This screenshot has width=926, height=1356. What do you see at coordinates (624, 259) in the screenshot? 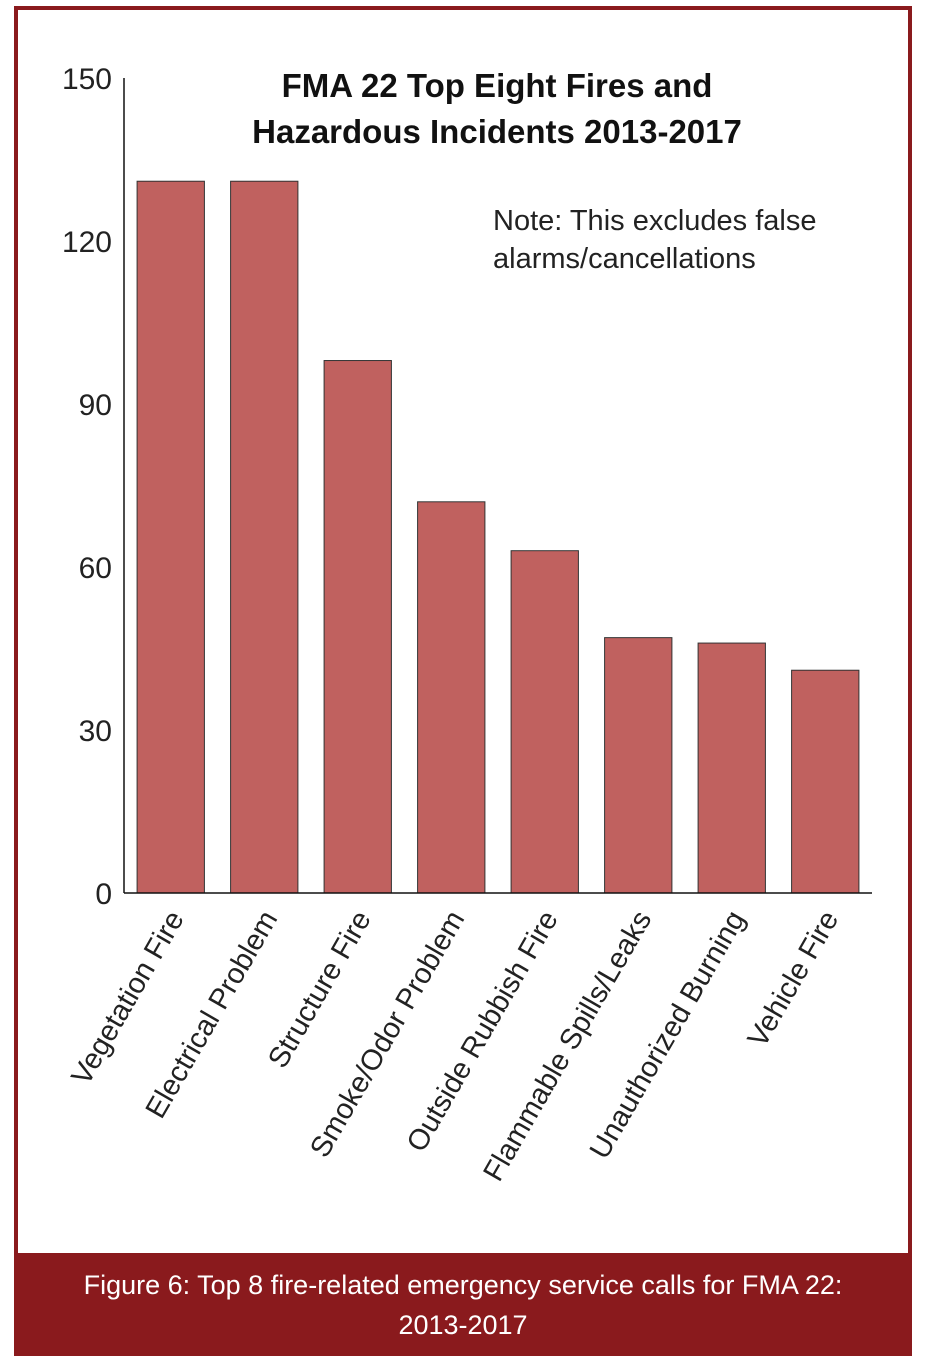
I see `chart-note-line-2: alarms/cancellations` at bounding box center [624, 259].